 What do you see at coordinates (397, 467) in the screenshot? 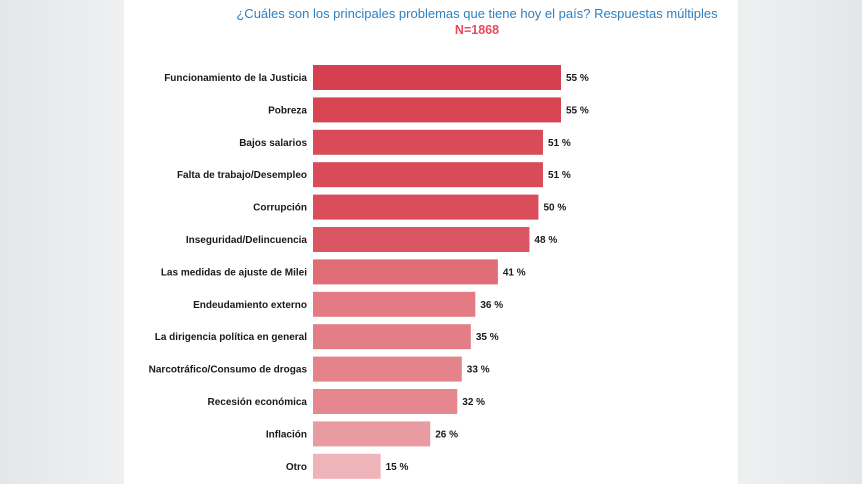
I see `value-label: 15 %` at bounding box center [397, 467].